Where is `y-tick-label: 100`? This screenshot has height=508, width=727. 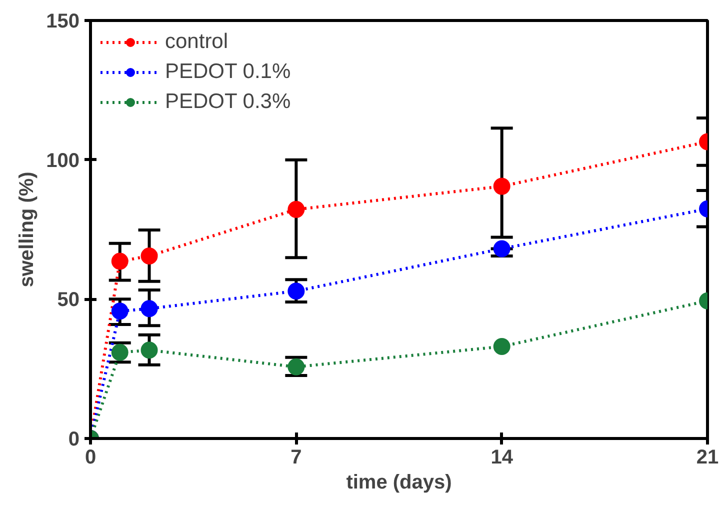 y-tick-label: 100 is located at coordinates (63, 161).